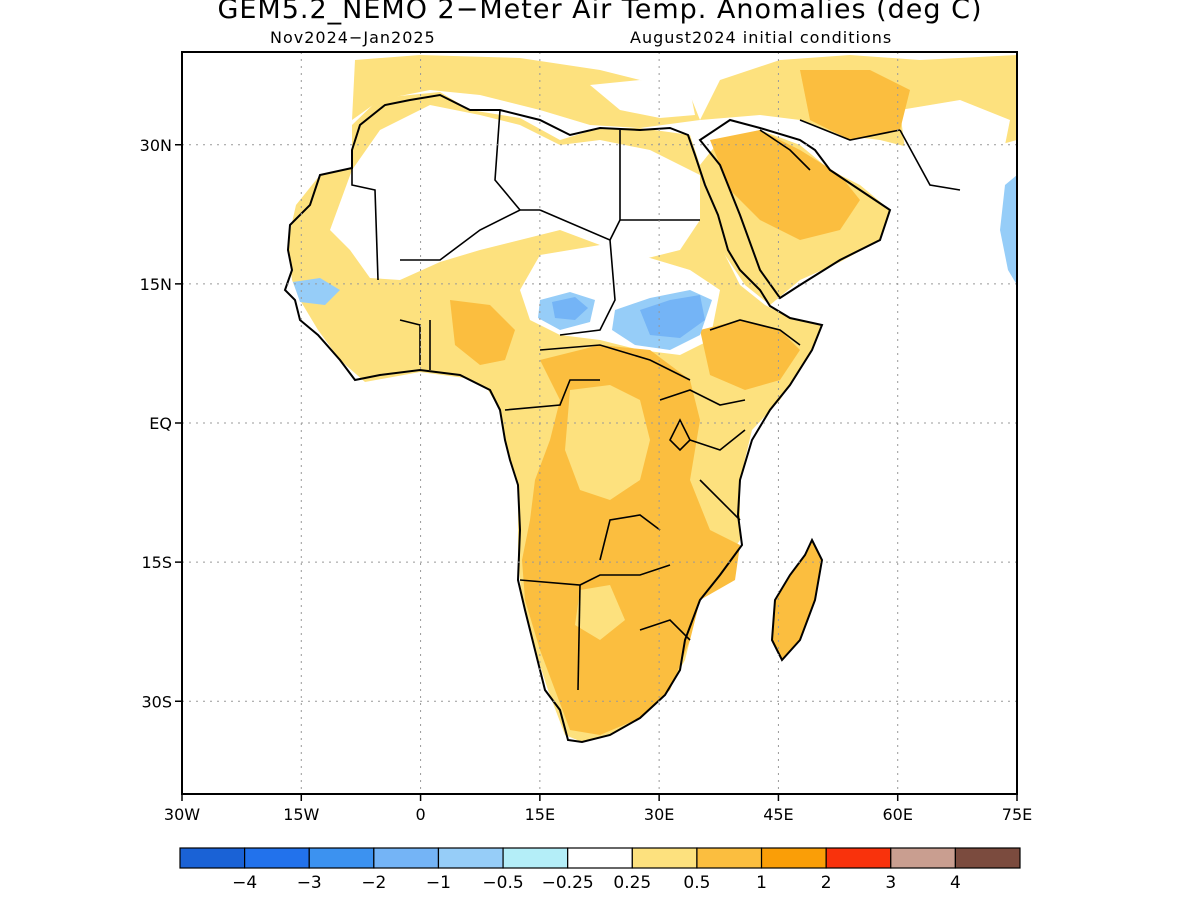  I want to click on iran-neutral-region, so click(955, 145).